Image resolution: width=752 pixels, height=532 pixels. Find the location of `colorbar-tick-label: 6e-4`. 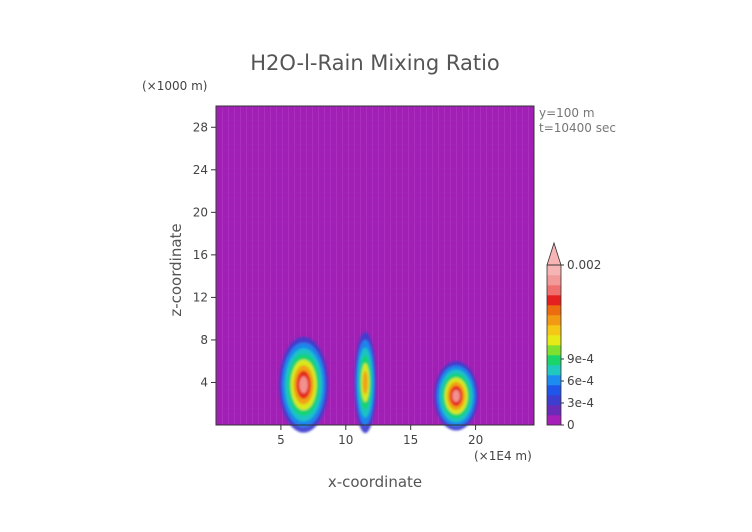

colorbar-tick-label: 6e-4 is located at coordinates (580, 381).